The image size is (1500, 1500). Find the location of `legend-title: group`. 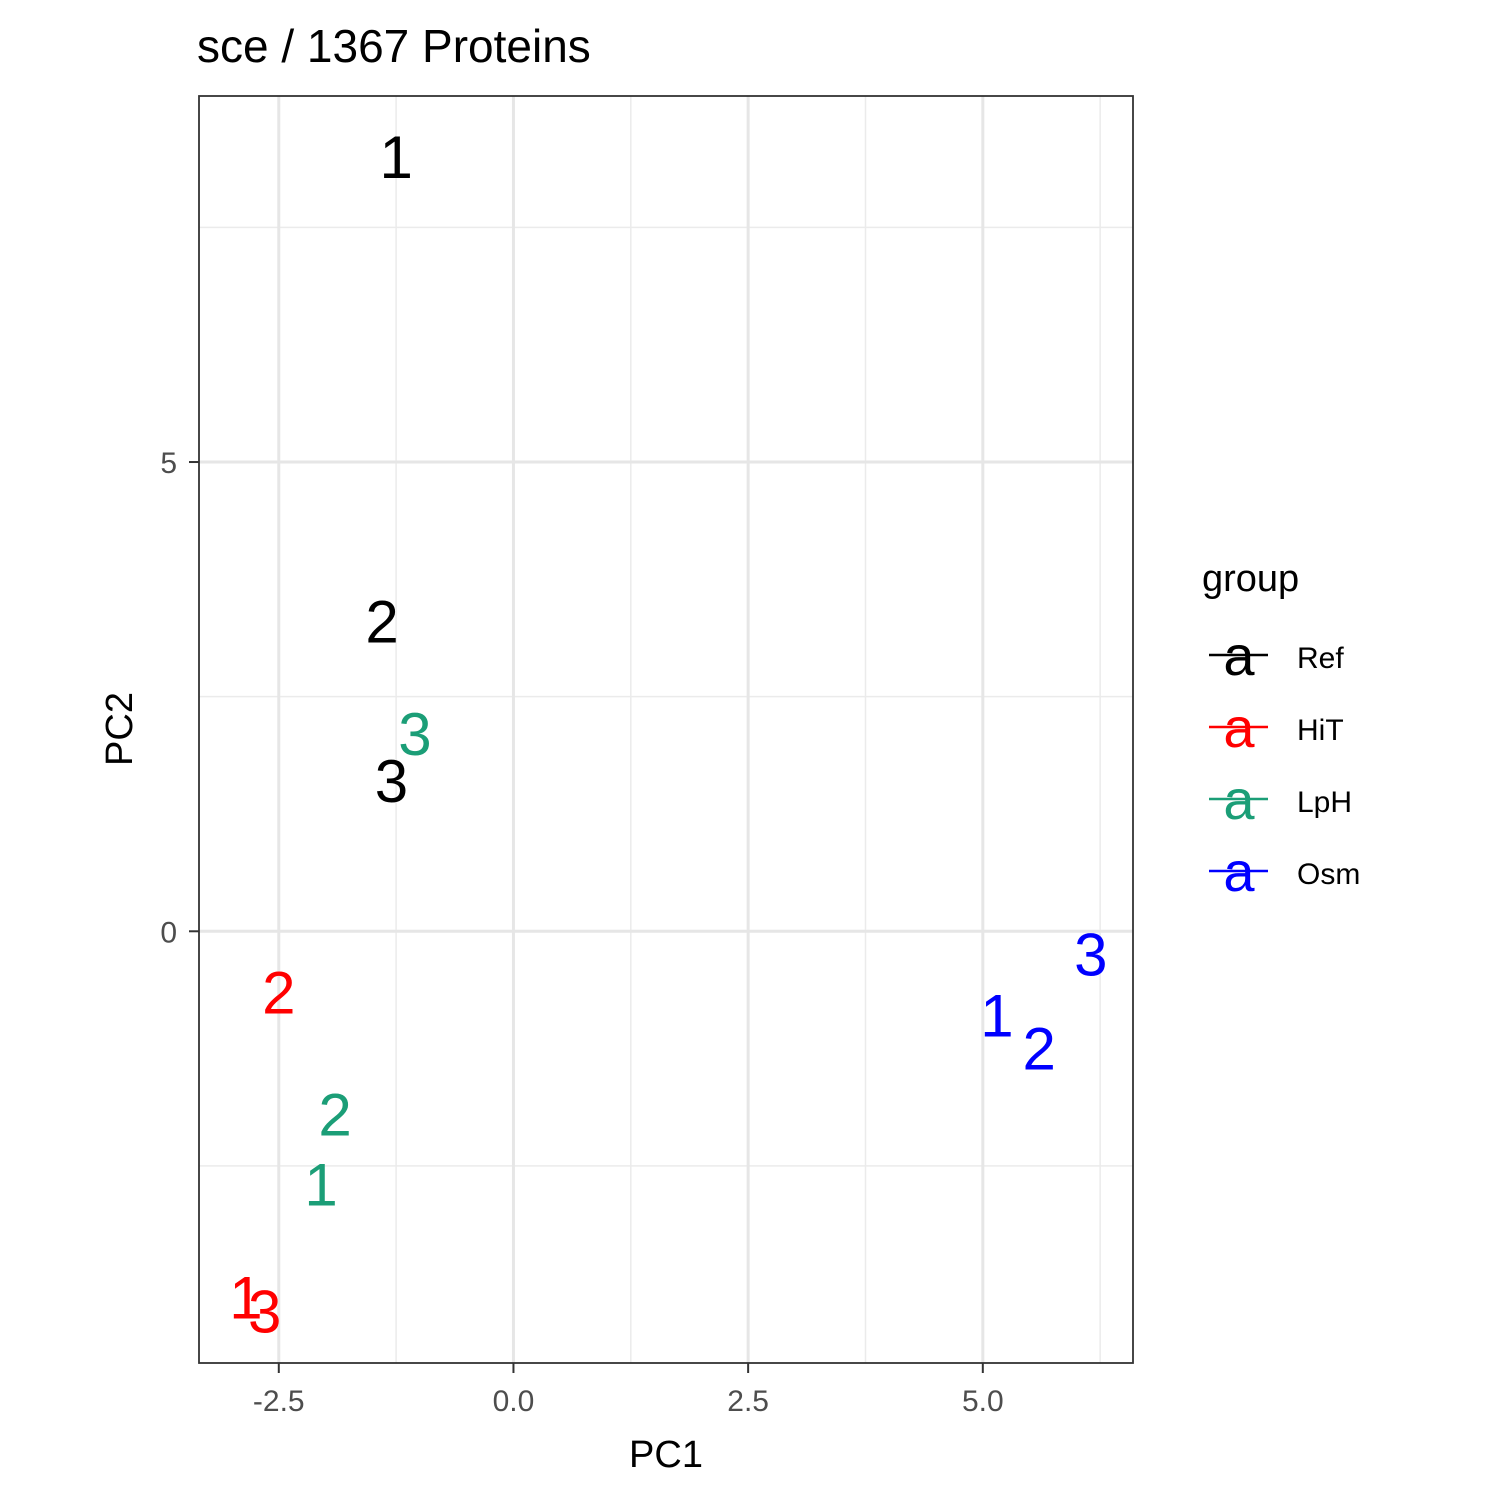

legend-title: group is located at coordinates (1250, 579).